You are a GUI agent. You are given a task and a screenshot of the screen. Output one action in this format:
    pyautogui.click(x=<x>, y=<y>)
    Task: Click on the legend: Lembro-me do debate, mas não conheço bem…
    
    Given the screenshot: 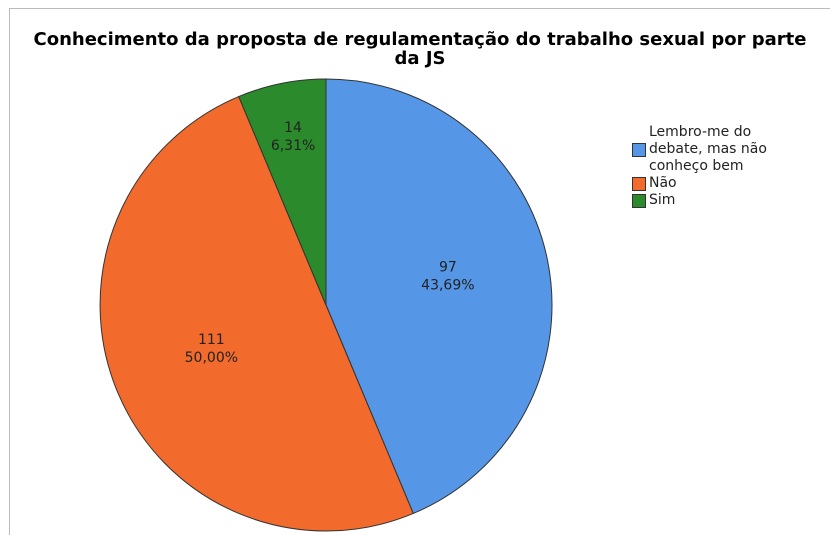 What is the action you would take?
    pyautogui.click(x=722, y=166)
    